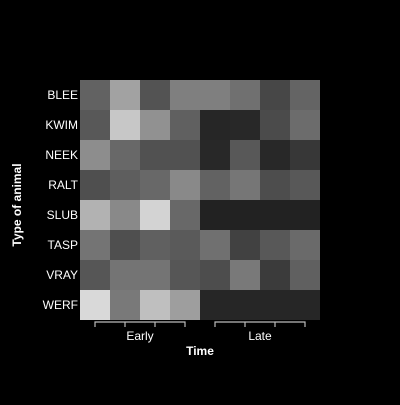 The image size is (400, 405). I want to click on group-label-early: Early, so click(139, 336).